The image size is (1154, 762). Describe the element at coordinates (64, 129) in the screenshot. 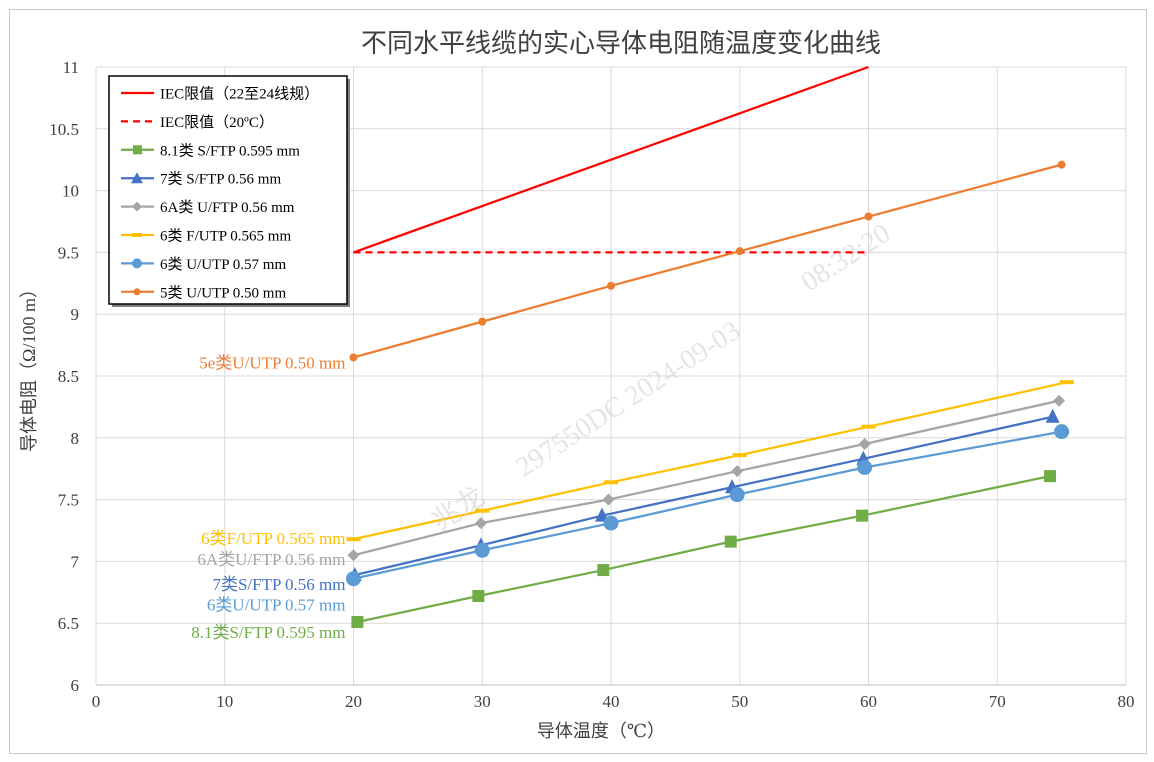

I see `y-tick-label: 10.5` at that location.